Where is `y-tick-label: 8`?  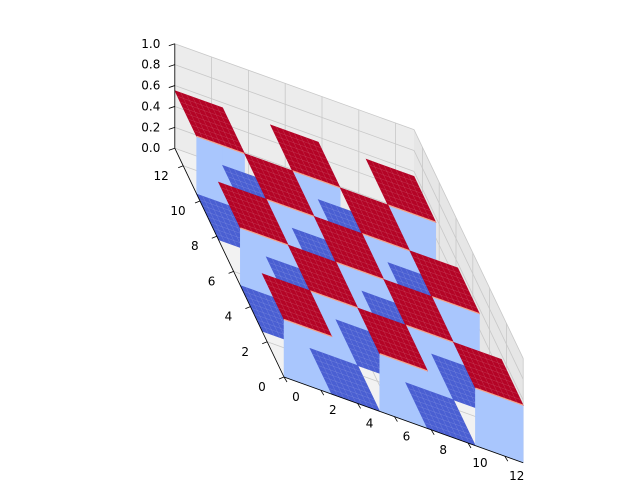 y-tick-label: 8 is located at coordinates (195, 246).